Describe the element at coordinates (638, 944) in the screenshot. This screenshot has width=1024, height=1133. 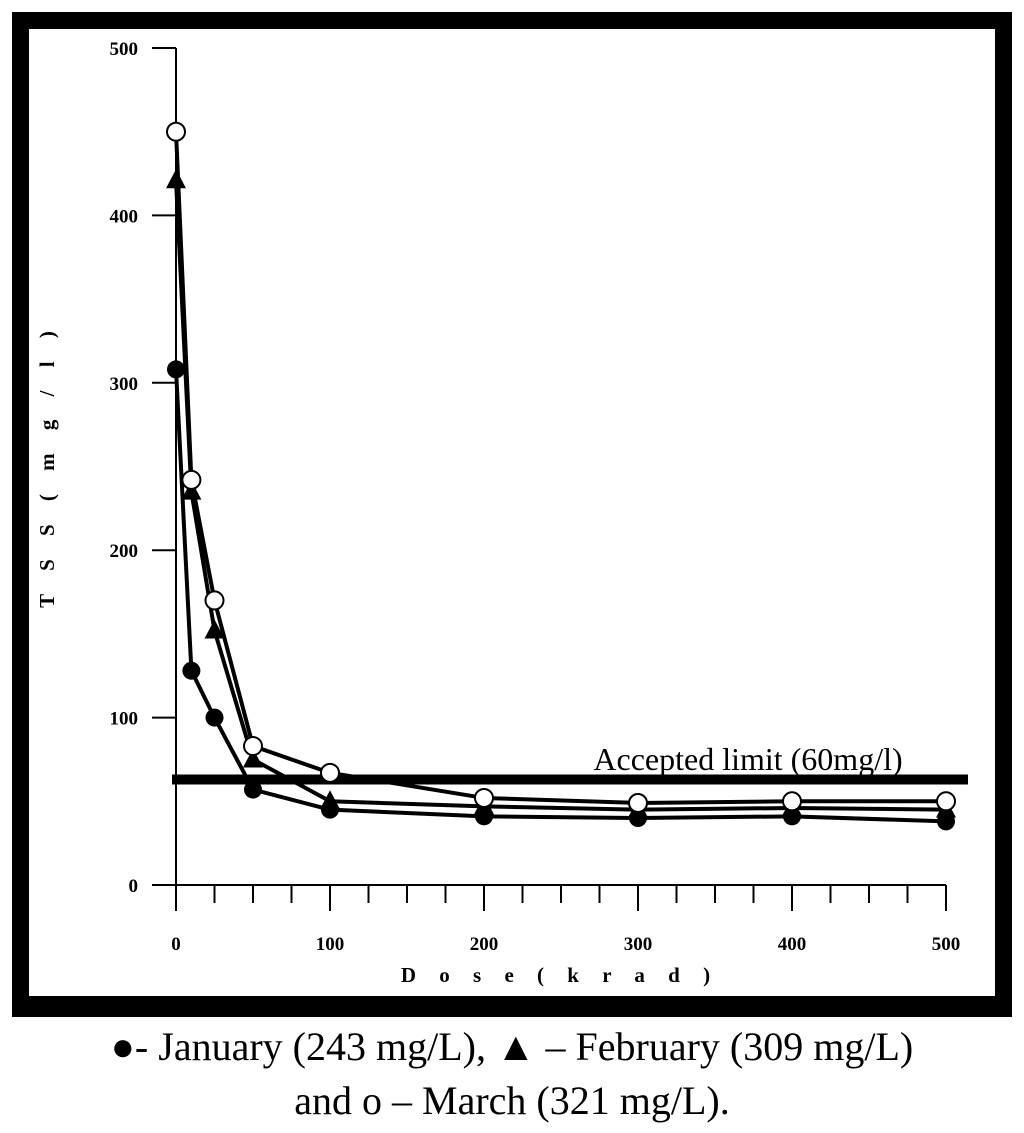
I see `x-tick-label: 300` at that location.